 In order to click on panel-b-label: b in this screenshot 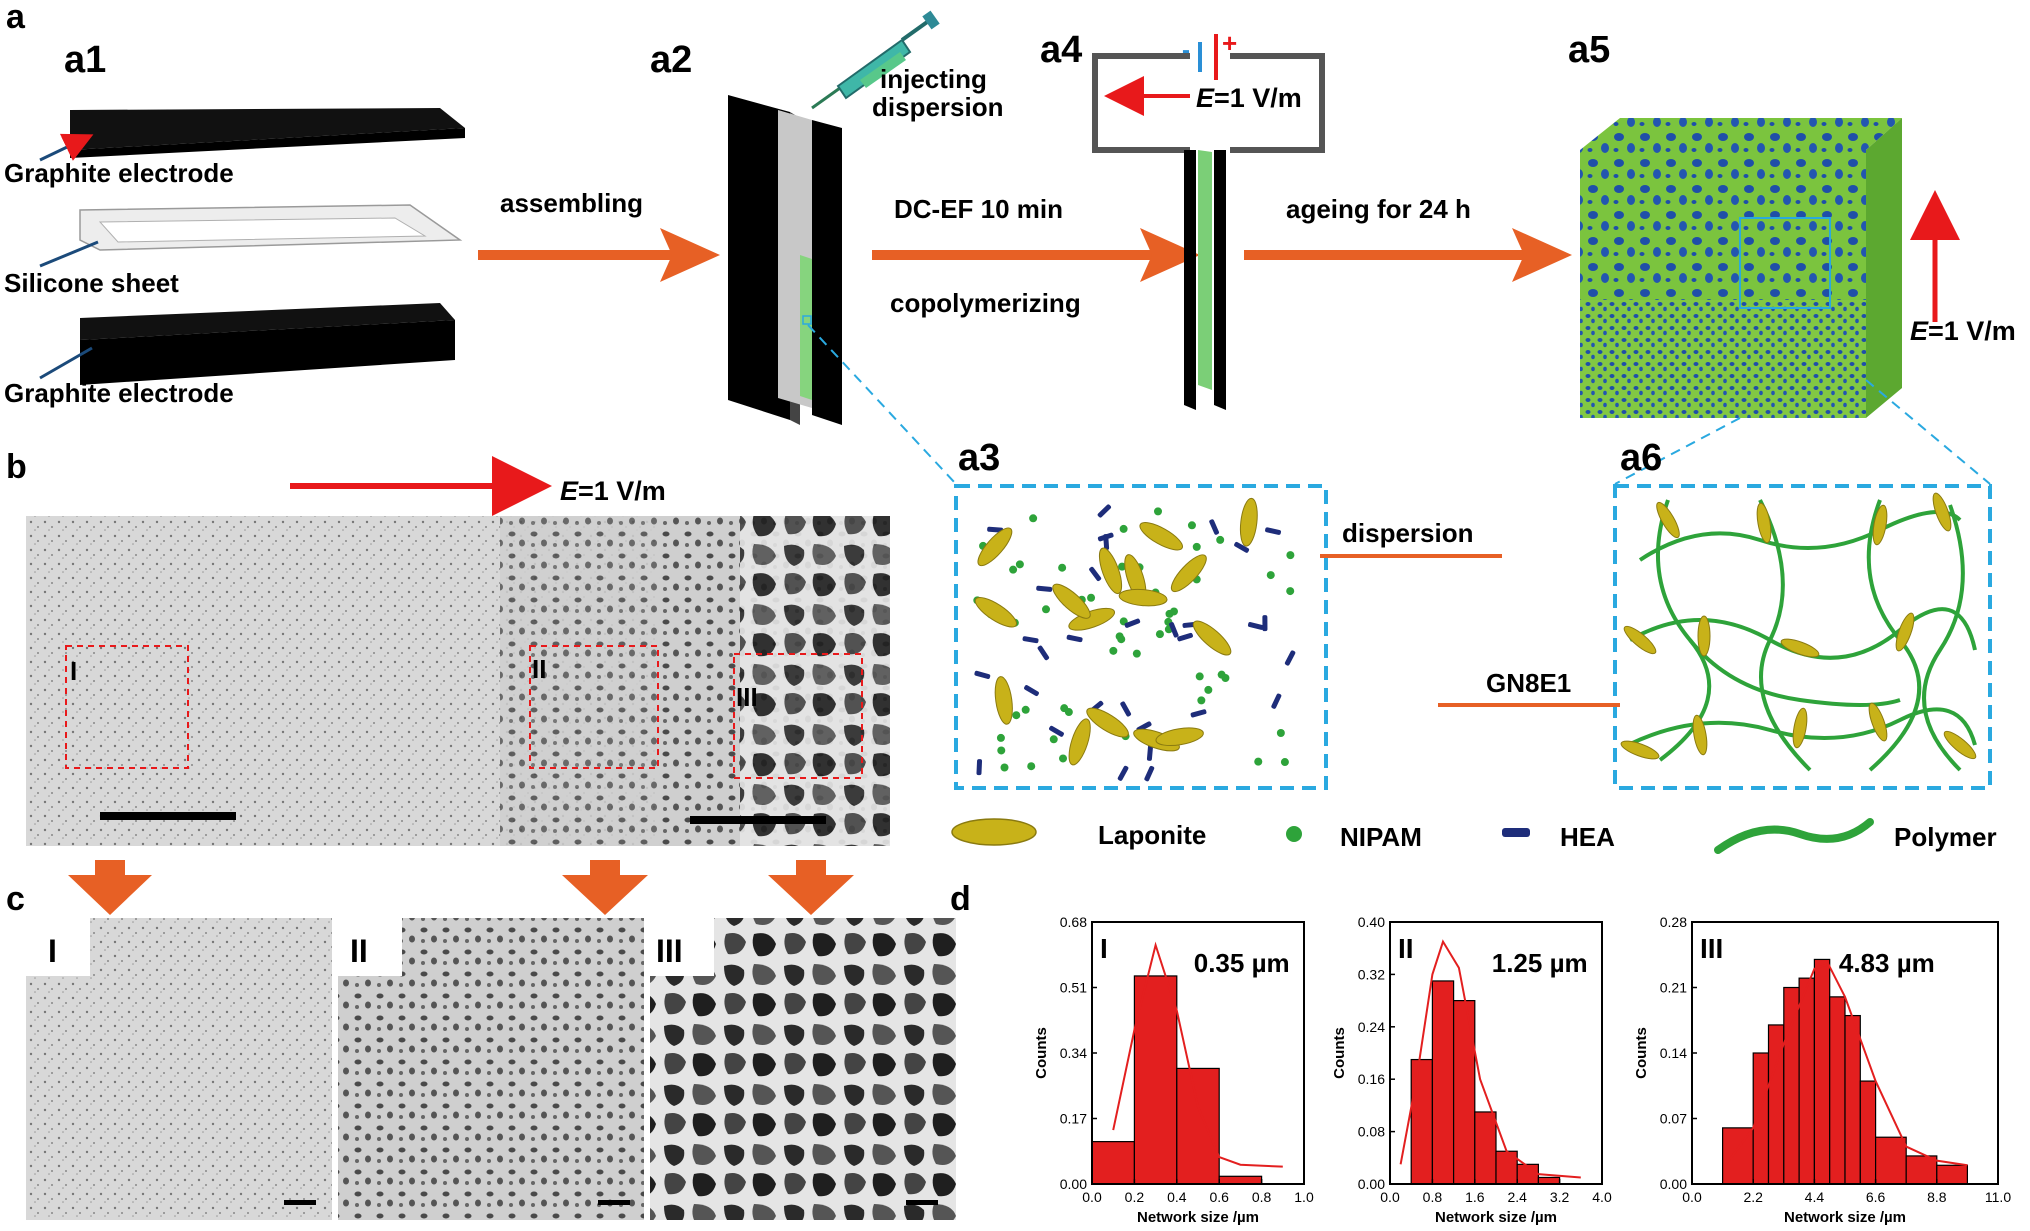, I will do `click(16, 467)`.